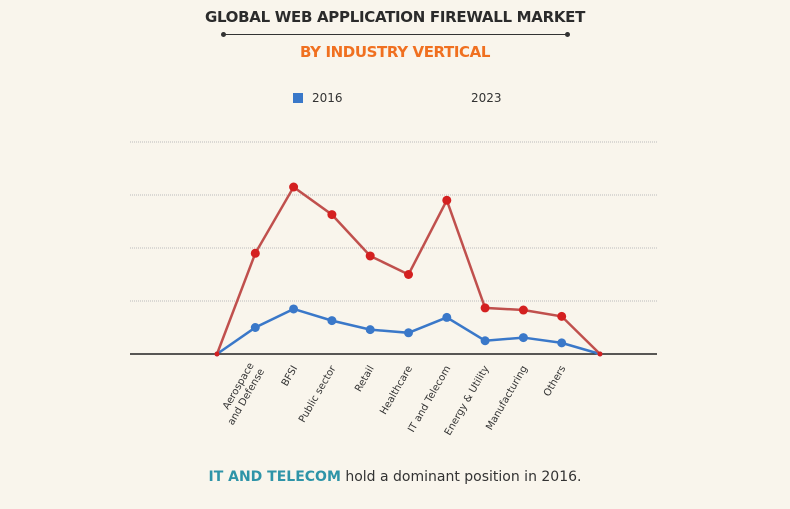  Describe the element at coordinates (365, 379) in the screenshot. I see `x-tick-label: Retail` at that location.